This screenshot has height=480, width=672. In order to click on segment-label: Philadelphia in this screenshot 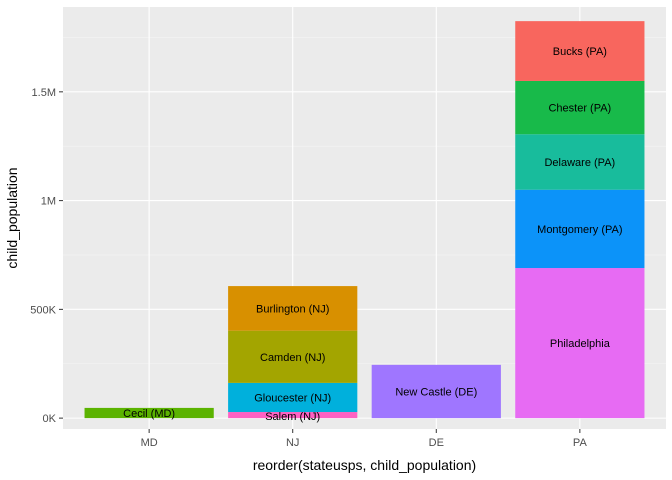, I will do `click(580, 344)`.